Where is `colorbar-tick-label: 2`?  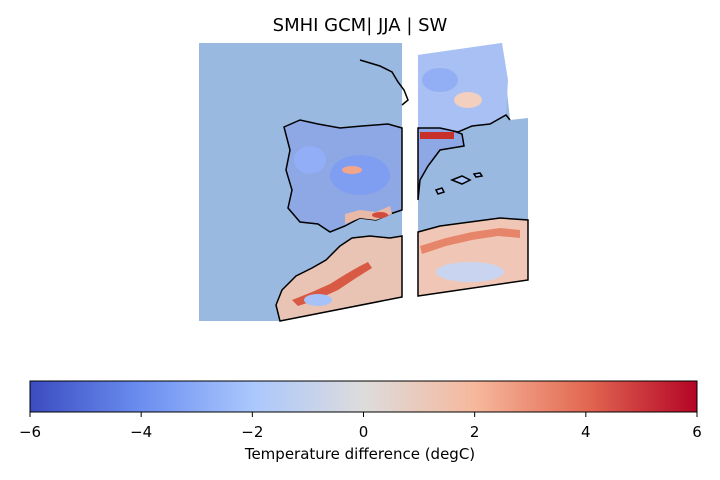 colorbar-tick-label: 2 is located at coordinates (474, 432).